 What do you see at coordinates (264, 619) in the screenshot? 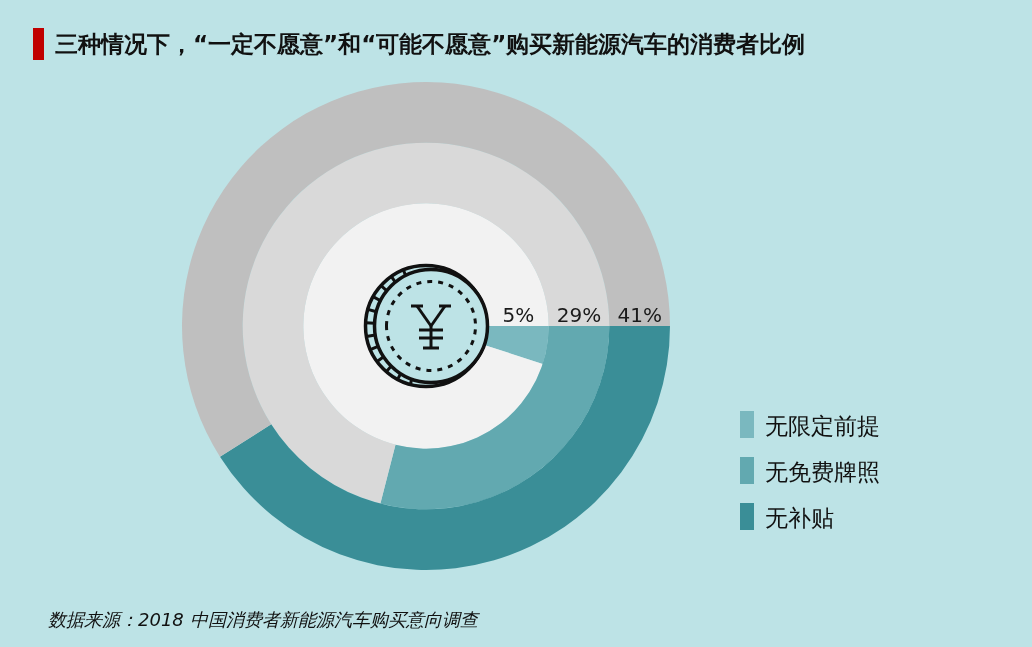
I see `source-note: 数据来源：2018 中国消费者新能源汽车购买意向调查` at bounding box center [264, 619].